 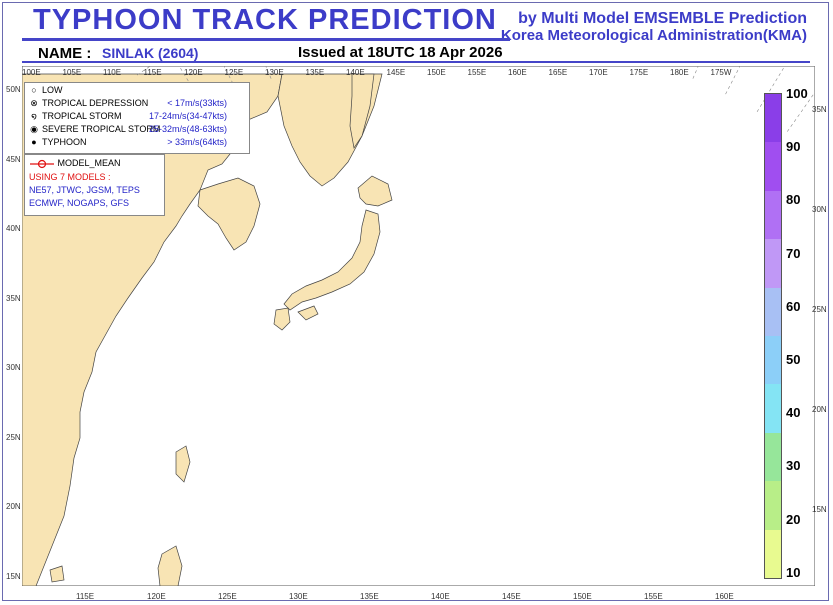 I want to click on honshu, so click(x=332, y=260).